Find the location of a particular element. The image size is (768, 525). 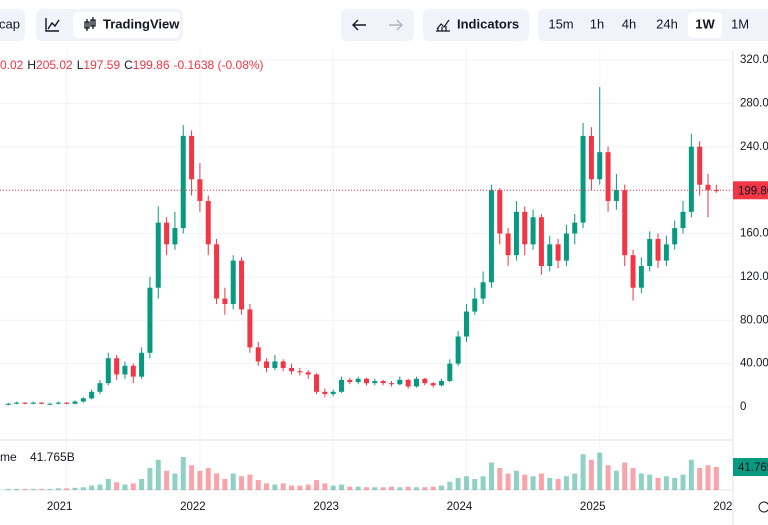

legend-label: C is located at coordinates (128, 65).